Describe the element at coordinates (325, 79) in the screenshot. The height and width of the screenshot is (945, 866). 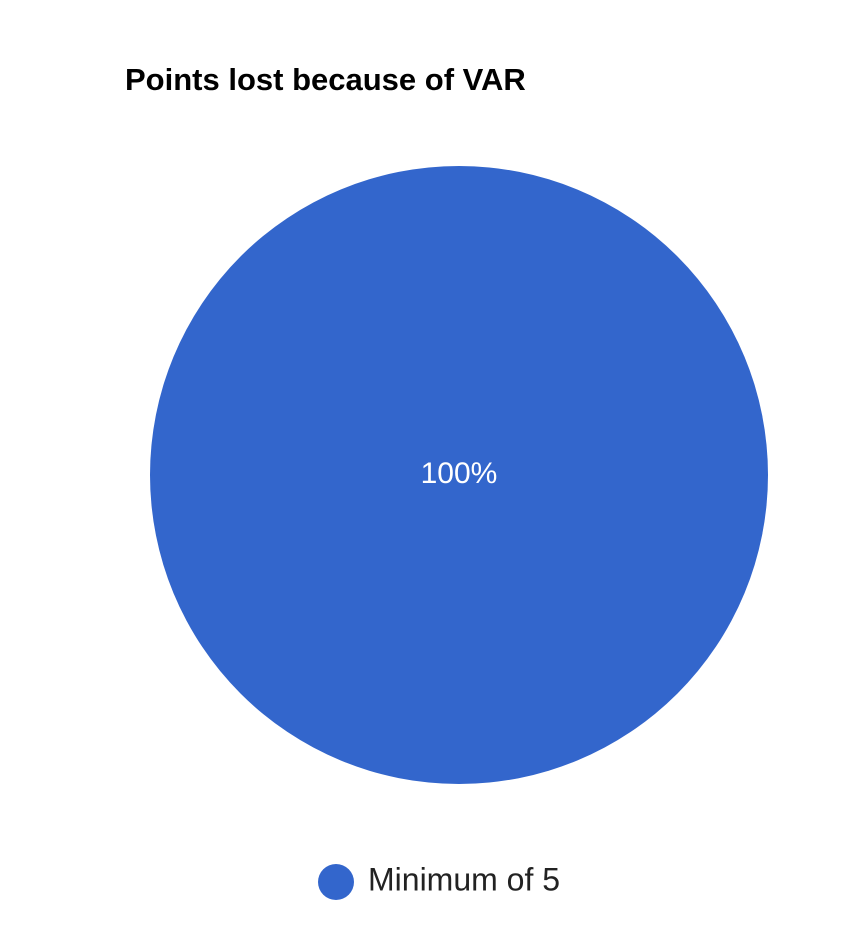
I see `chart-title: Points lost because of VAR` at that location.